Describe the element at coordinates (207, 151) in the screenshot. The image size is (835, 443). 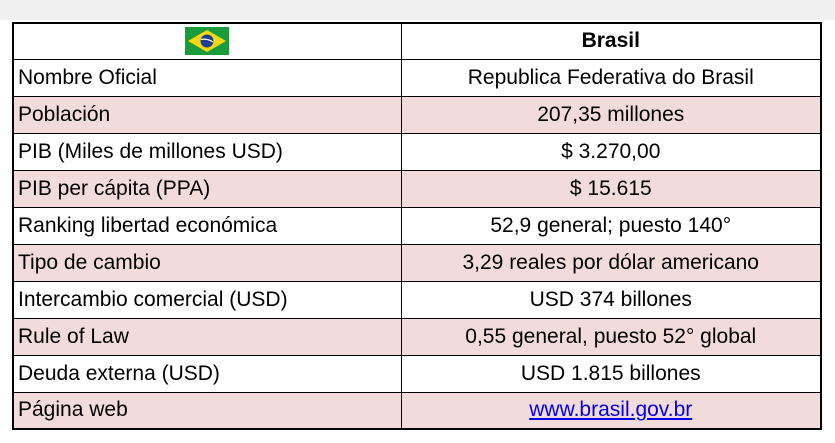
I see `row-label: PIB (Miles de millones USD)` at that location.